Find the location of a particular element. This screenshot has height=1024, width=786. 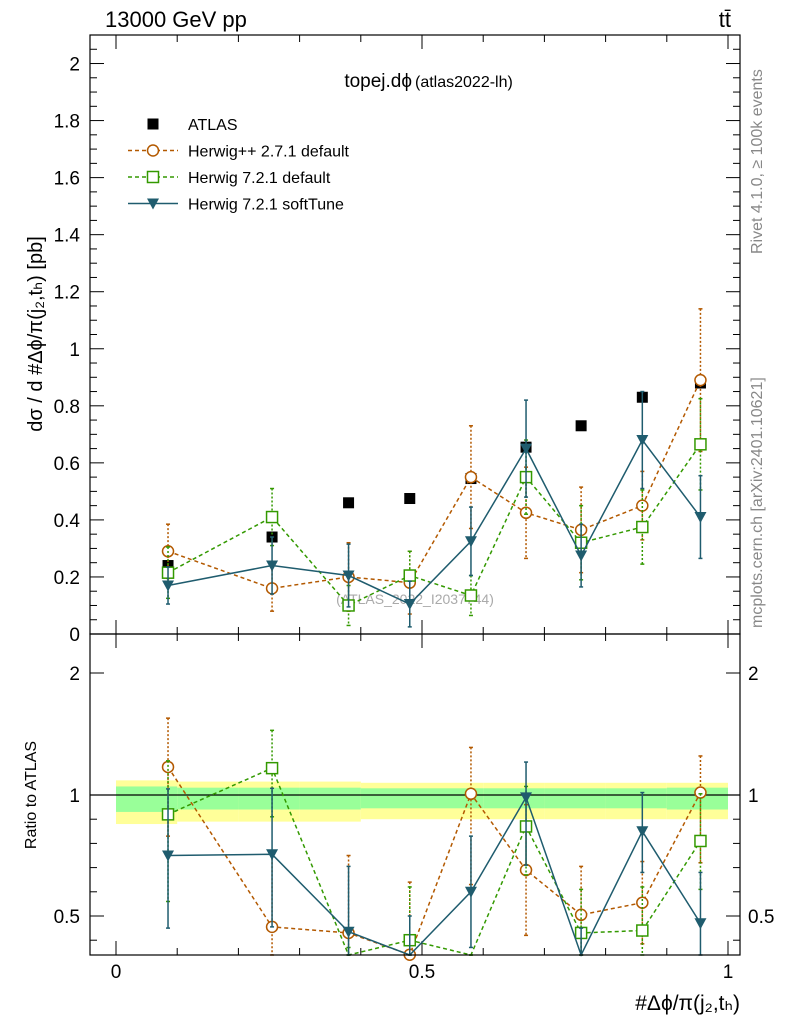

plot-title: topej.dϕ is located at coordinates (378, 81).